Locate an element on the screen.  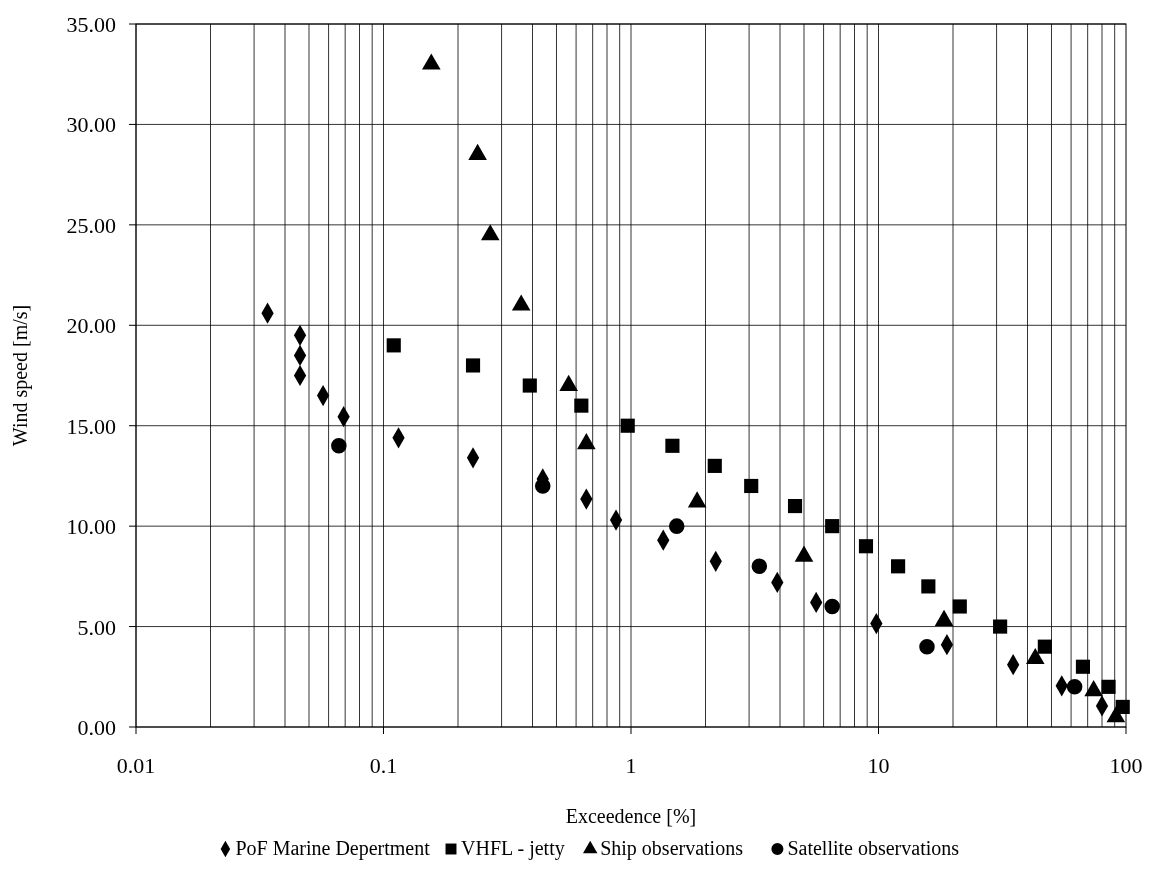
x-tick-label: 10 is located at coordinates (878, 765).